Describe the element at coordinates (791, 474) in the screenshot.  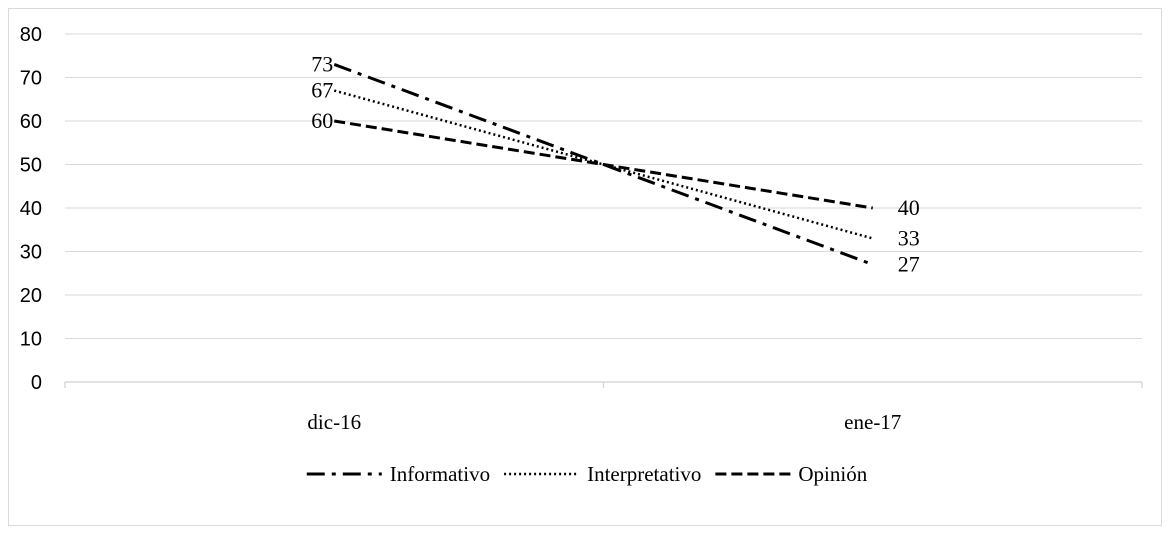
I see `legend-item-opinión: Opinión` at that location.